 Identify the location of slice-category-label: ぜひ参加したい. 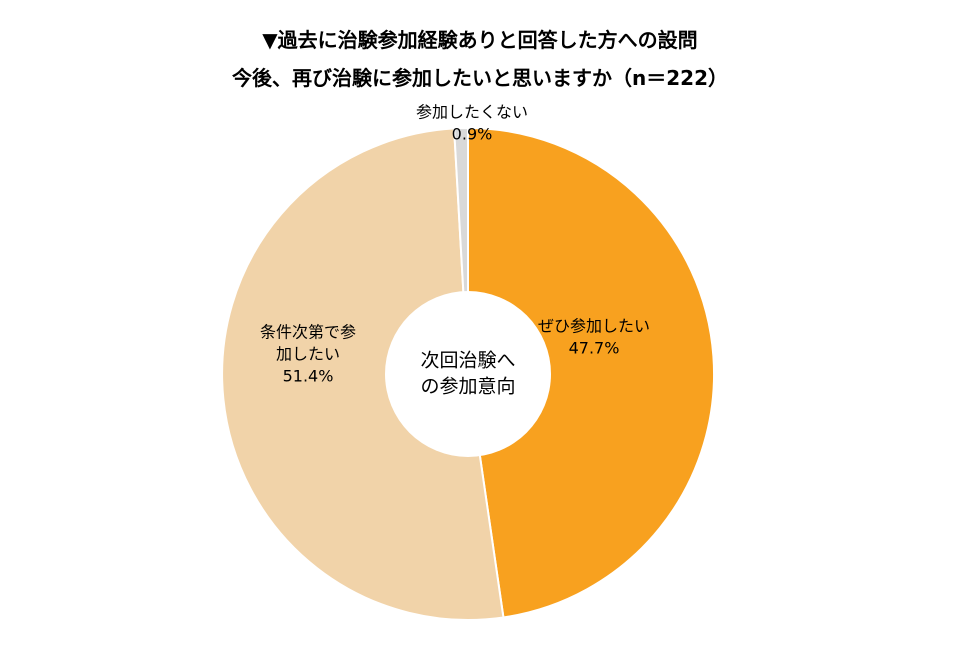
(594, 326).